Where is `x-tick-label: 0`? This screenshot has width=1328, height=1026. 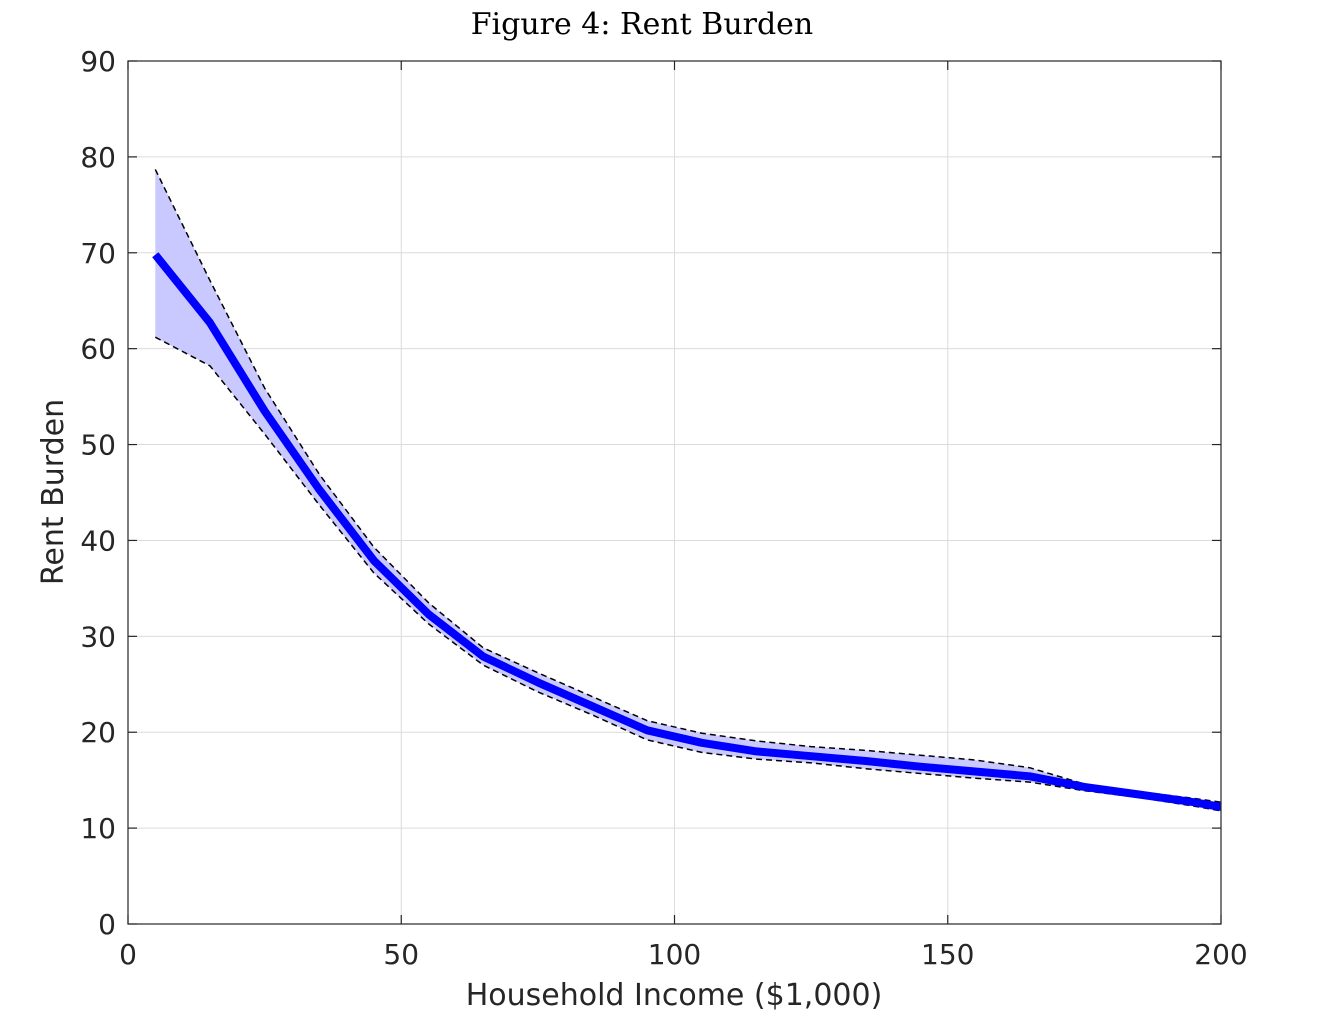
x-tick-label: 0 is located at coordinates (128, 954).